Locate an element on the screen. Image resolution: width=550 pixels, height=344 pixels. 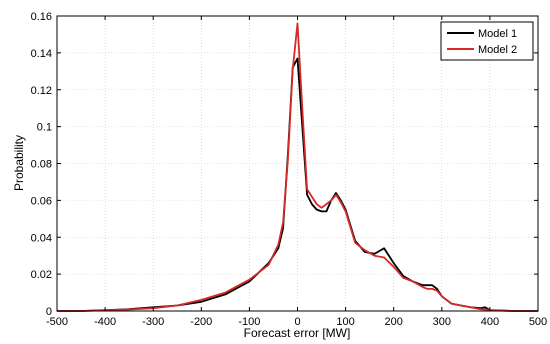
y-tick-label: 0.06 is located at coordinates (41, 201).